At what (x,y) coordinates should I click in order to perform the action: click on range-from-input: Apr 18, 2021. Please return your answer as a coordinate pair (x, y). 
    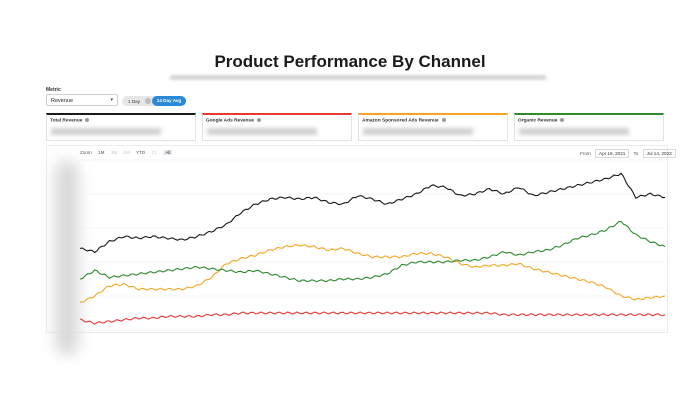
    Looking at the image, I should click on (612, 153).